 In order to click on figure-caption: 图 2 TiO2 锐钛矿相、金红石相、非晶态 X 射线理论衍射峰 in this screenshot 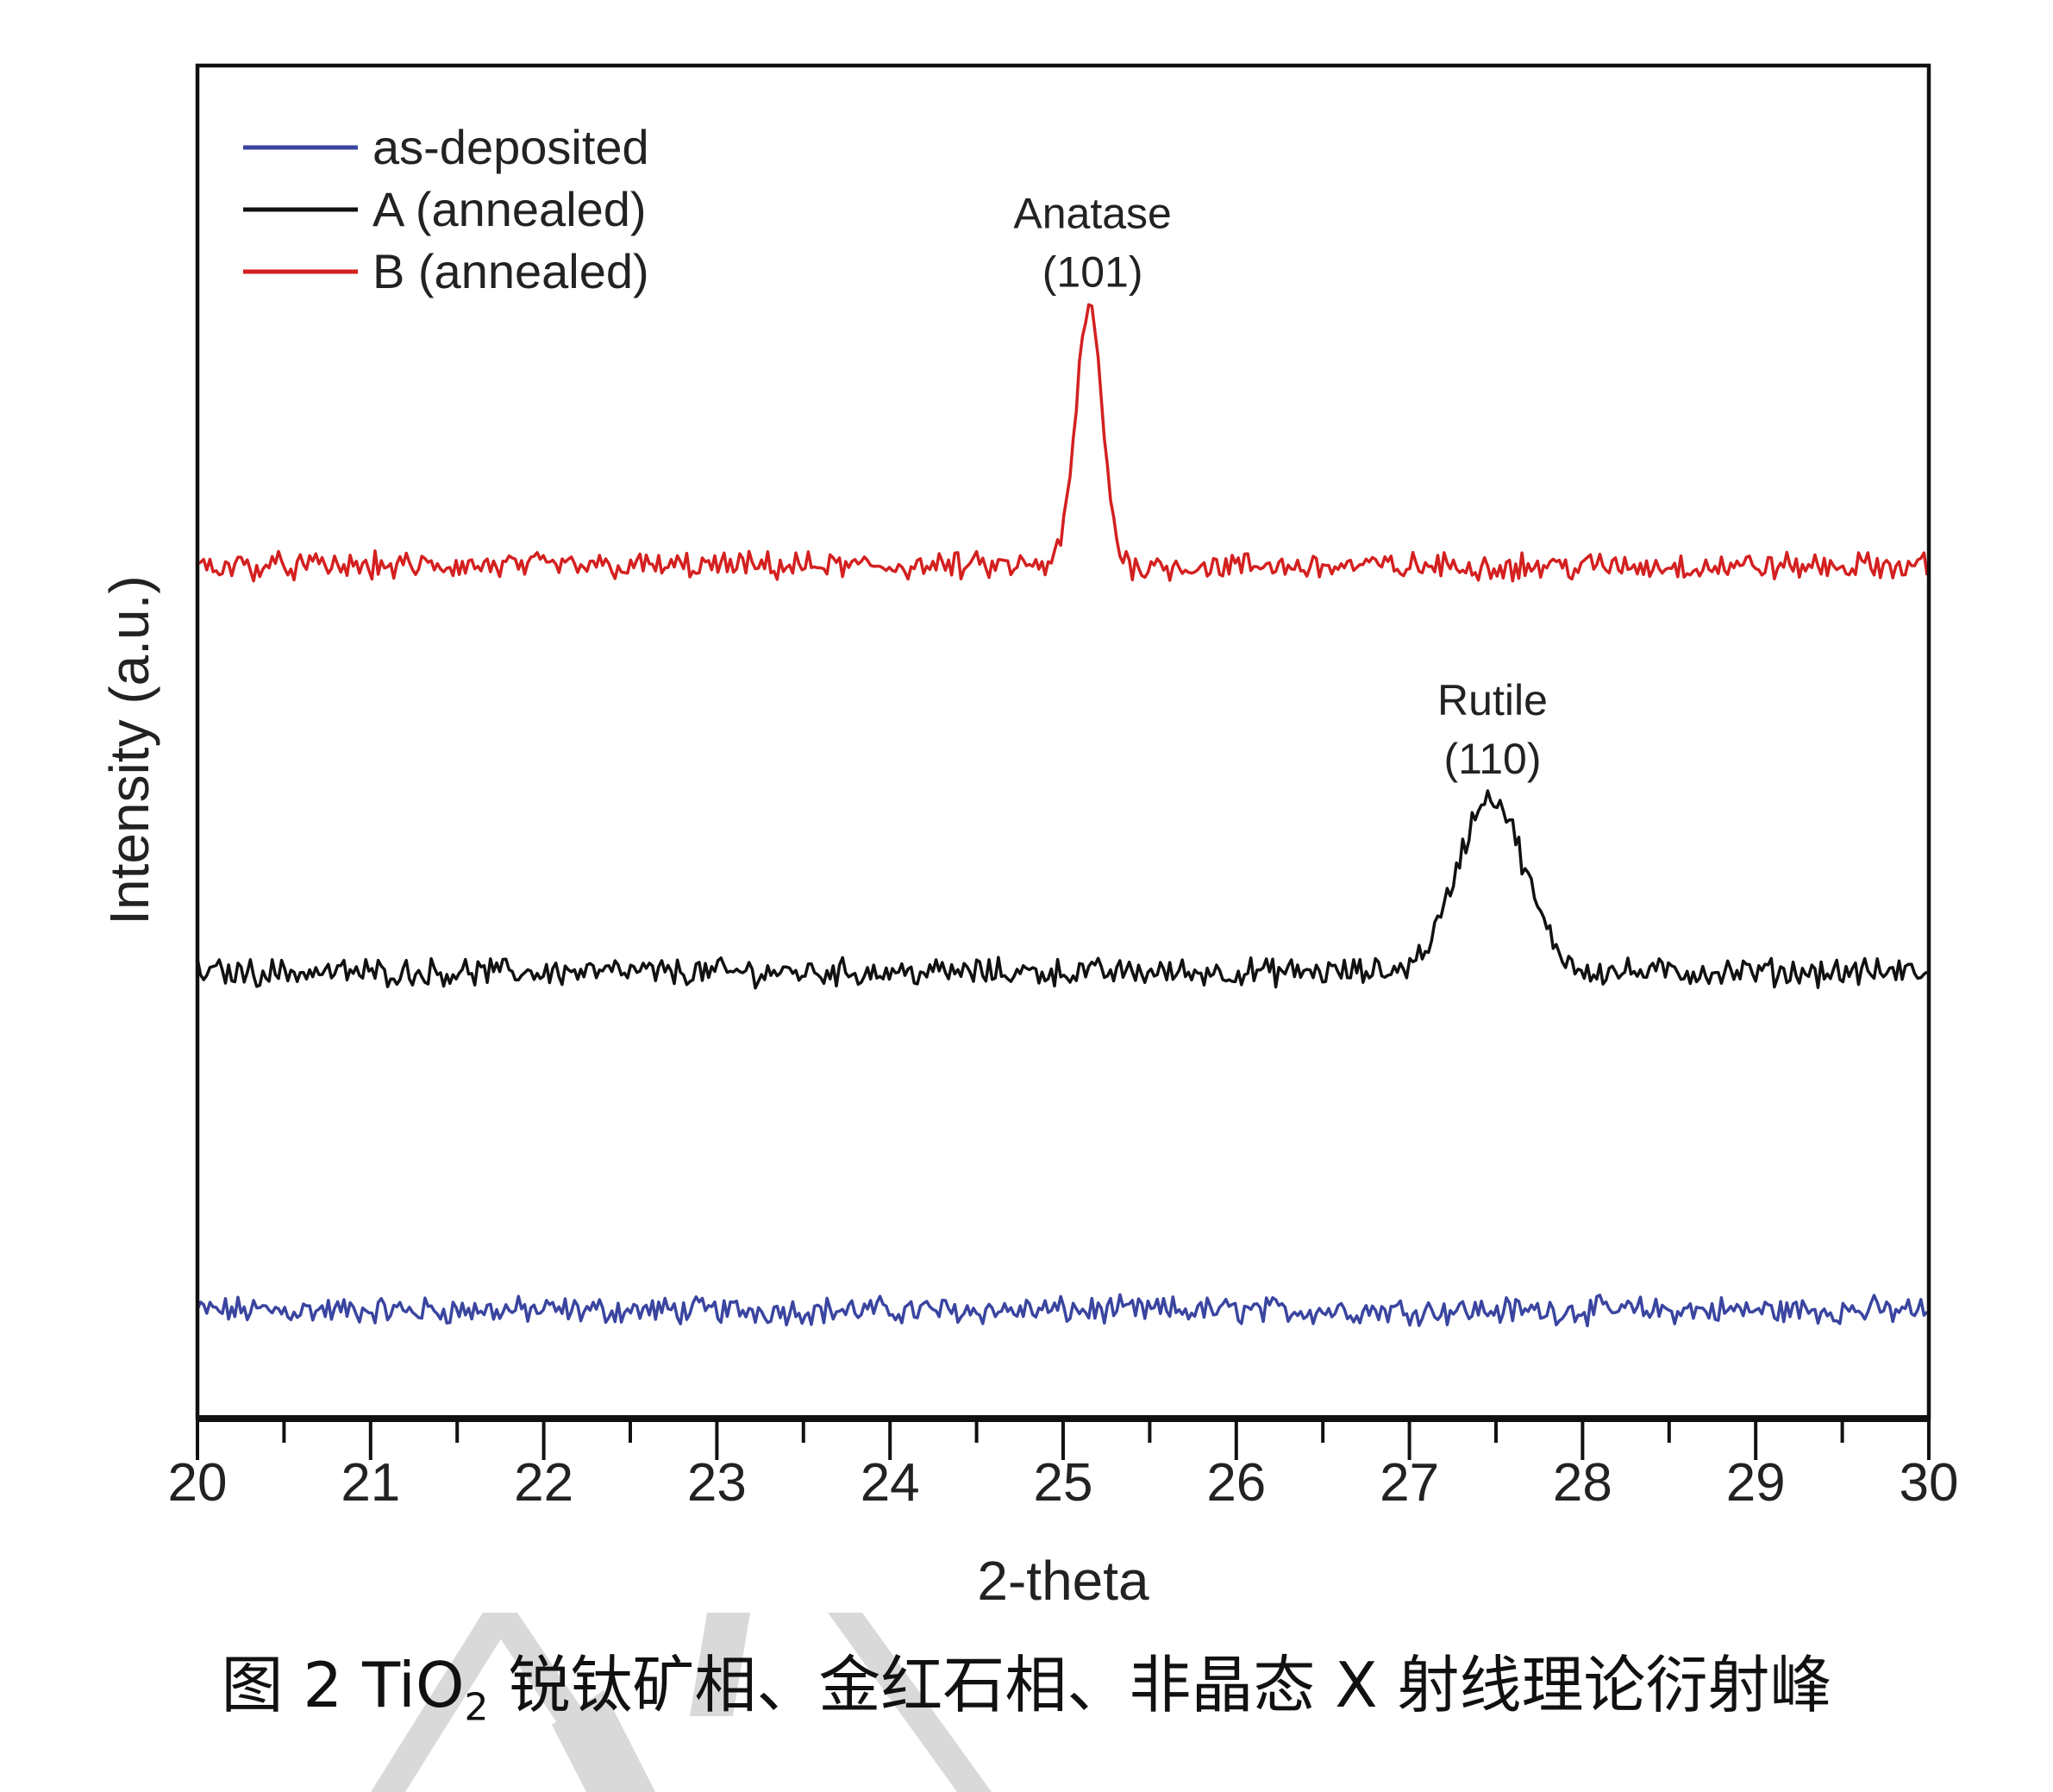, I will do `click(1026, 1681)`.